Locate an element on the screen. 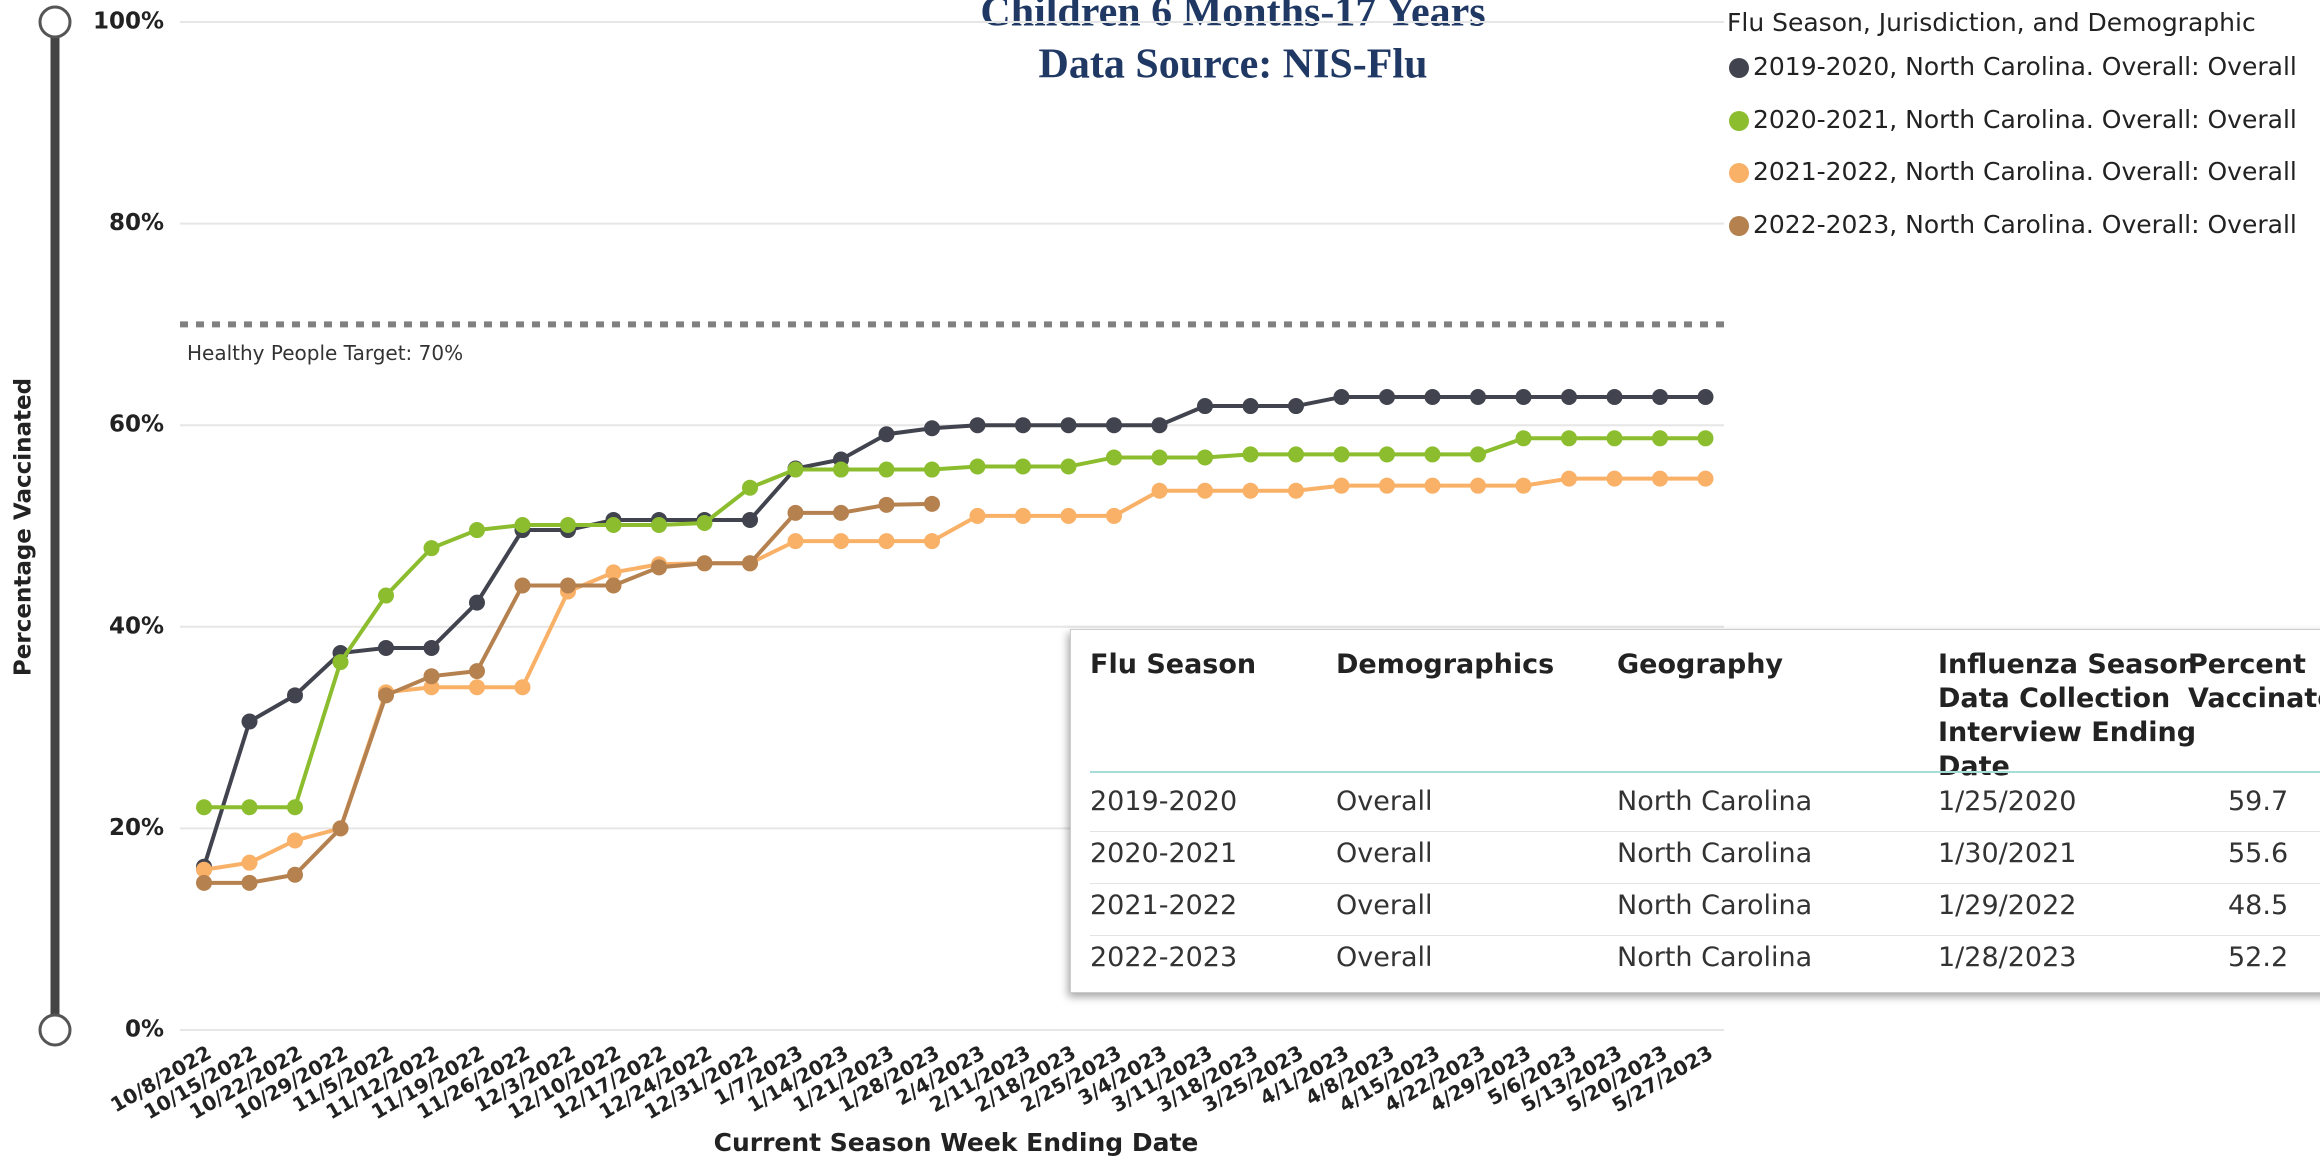  table-cell: North Carolina is located at coordinates (1715, 853).